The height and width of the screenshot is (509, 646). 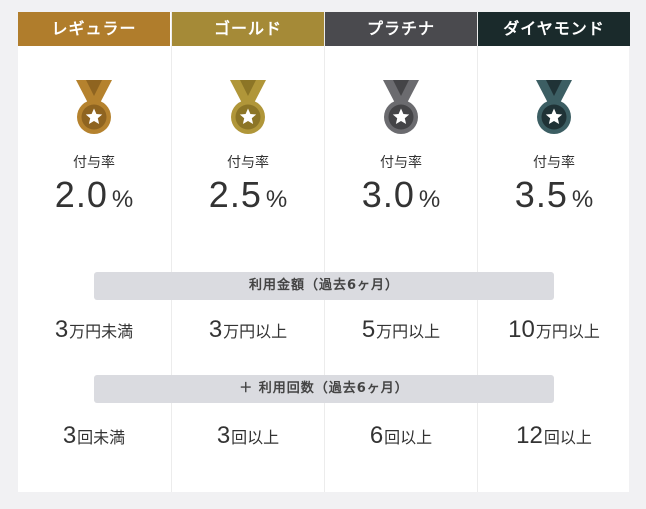 What do you see at coordinates (324, 286) in the screenshot?
I see `amount-section-bar: 利用金額（過去6ヶ月）` at bounding box center [324, 286].